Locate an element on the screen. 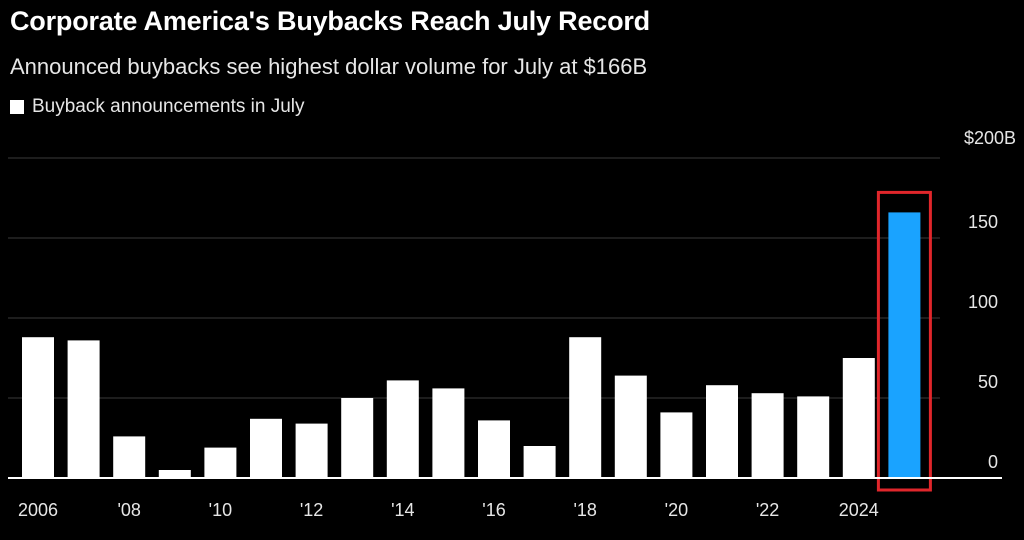 The image size is (1024, 540). x-tick-label: 2024 is located at coordinates (859, 510).